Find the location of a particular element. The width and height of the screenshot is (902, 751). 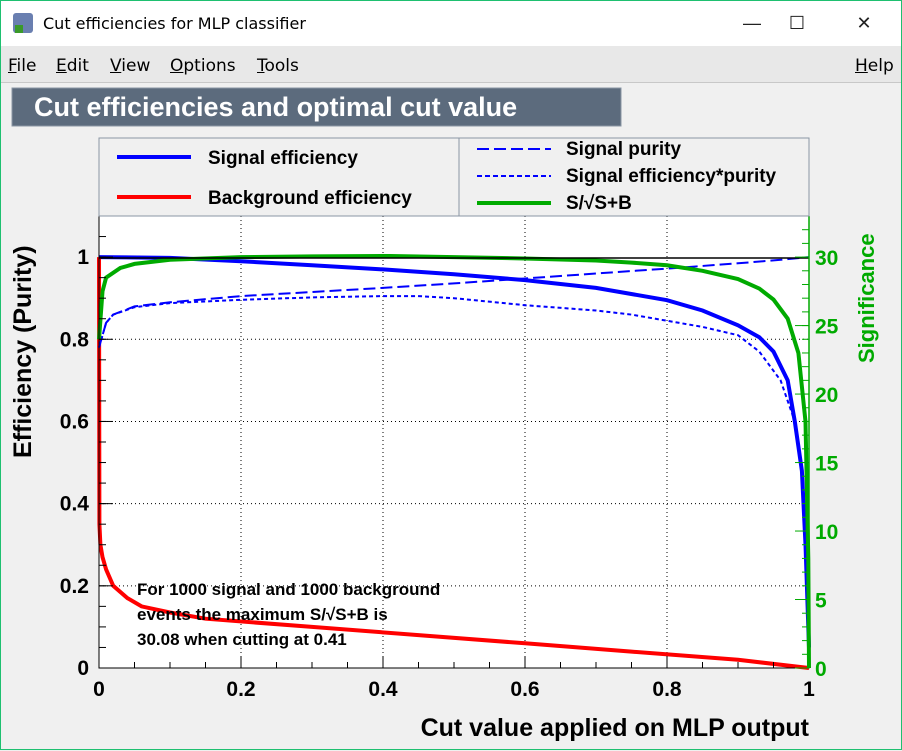

y-tick-label: 0 is located at coordinates (83, 668).